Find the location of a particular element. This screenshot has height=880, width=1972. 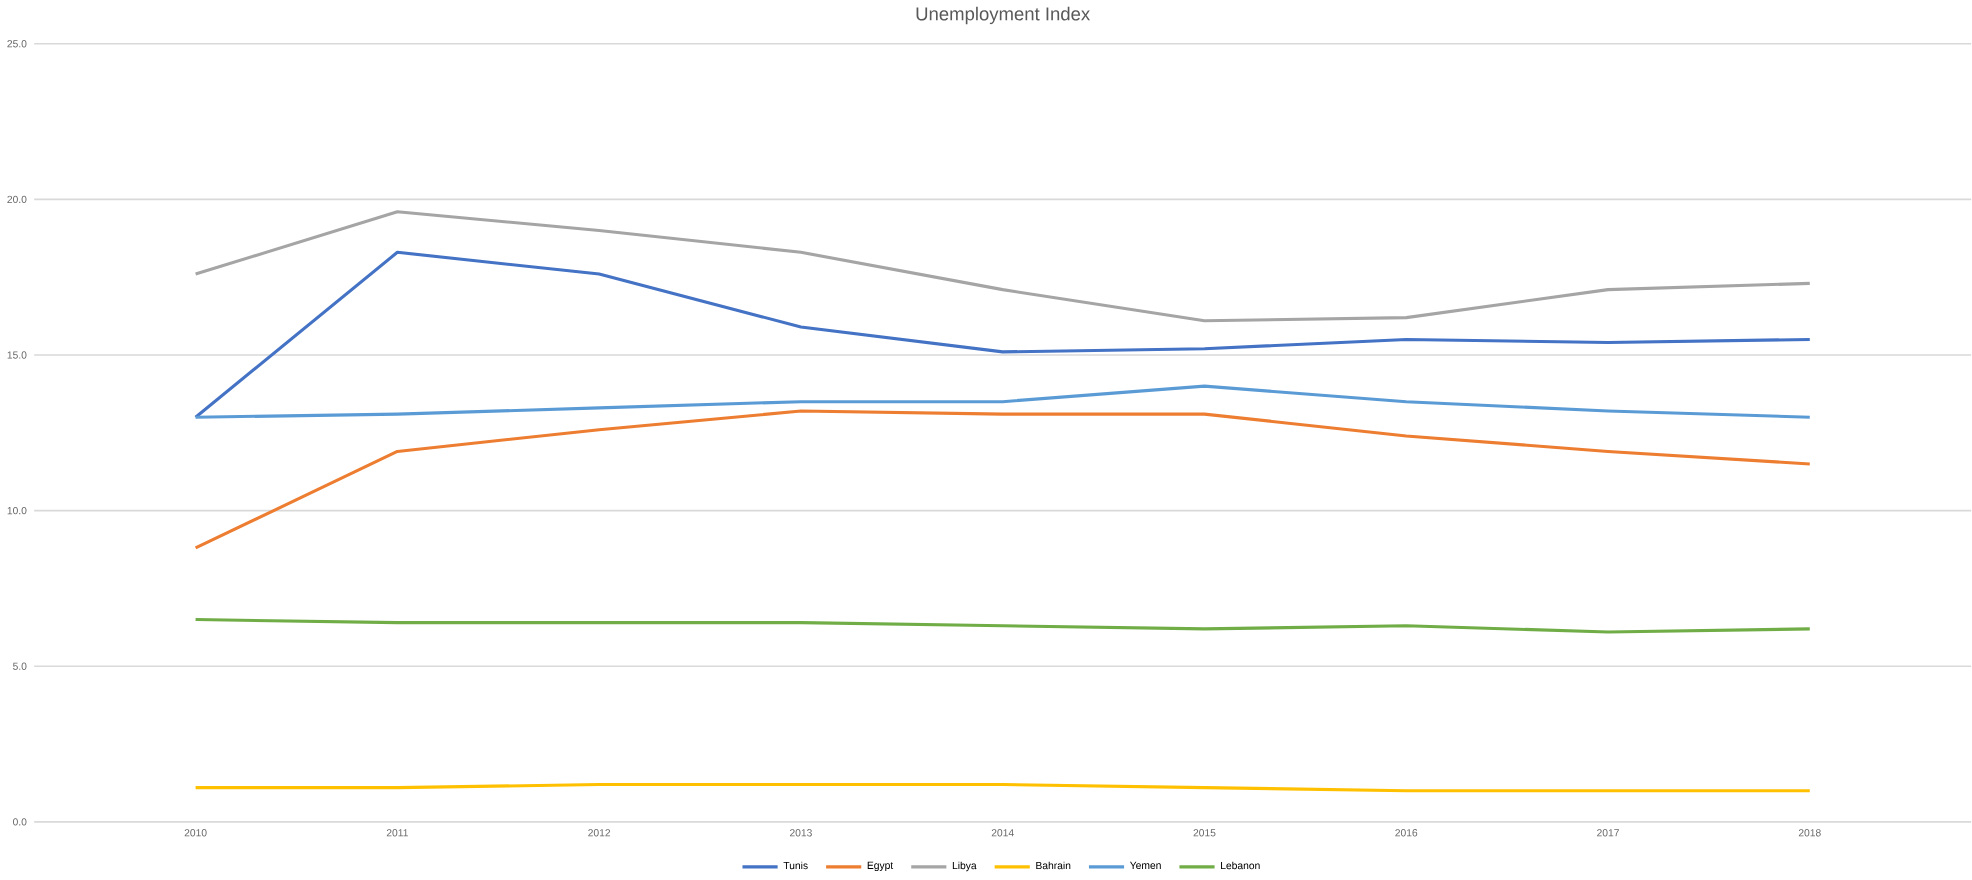

chart-title: Unemployment Index is located at coordinates (1003, 15).